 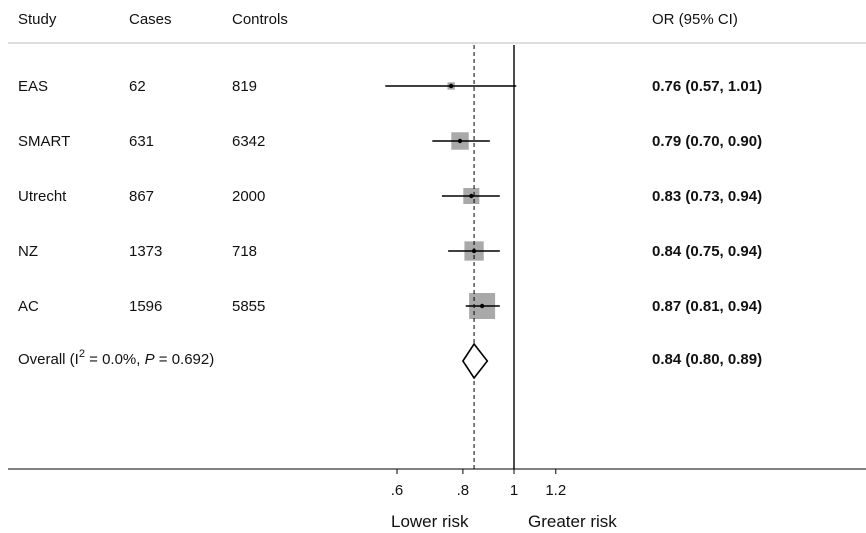 I want to click on study-study: SMART, so click(x=44, y=141).